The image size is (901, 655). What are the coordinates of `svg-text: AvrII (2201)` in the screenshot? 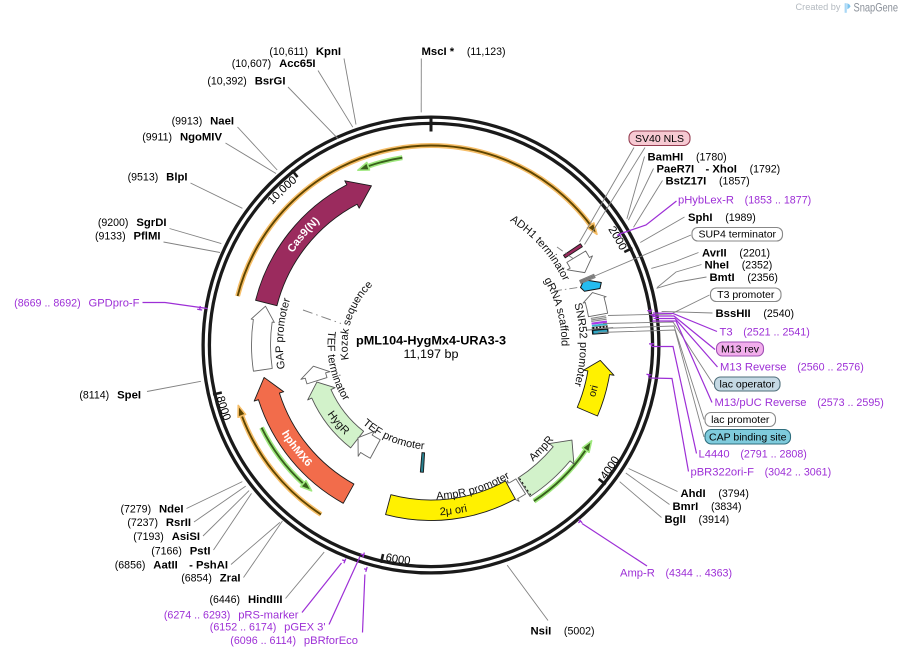 It's located at (736, 254).